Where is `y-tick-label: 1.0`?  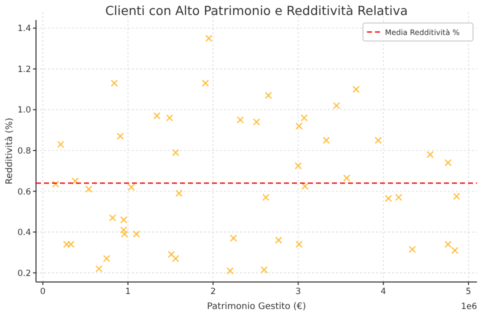 y-tick-label: 1.0 is located at coordinates (24, 111).